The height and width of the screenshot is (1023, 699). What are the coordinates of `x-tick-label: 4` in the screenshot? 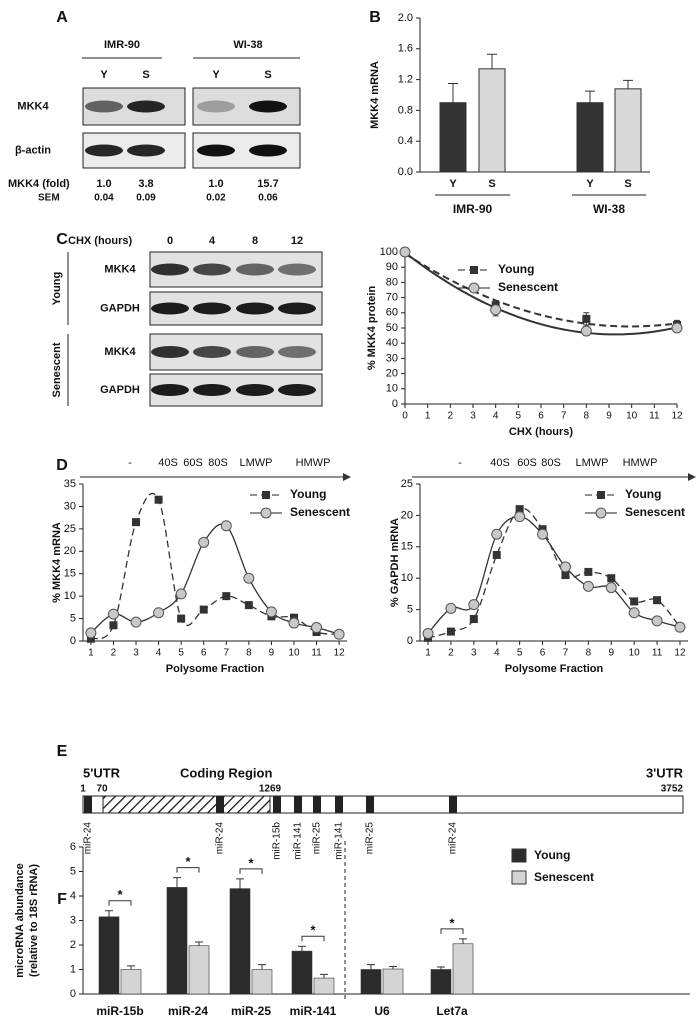 It's located at (496, 416).